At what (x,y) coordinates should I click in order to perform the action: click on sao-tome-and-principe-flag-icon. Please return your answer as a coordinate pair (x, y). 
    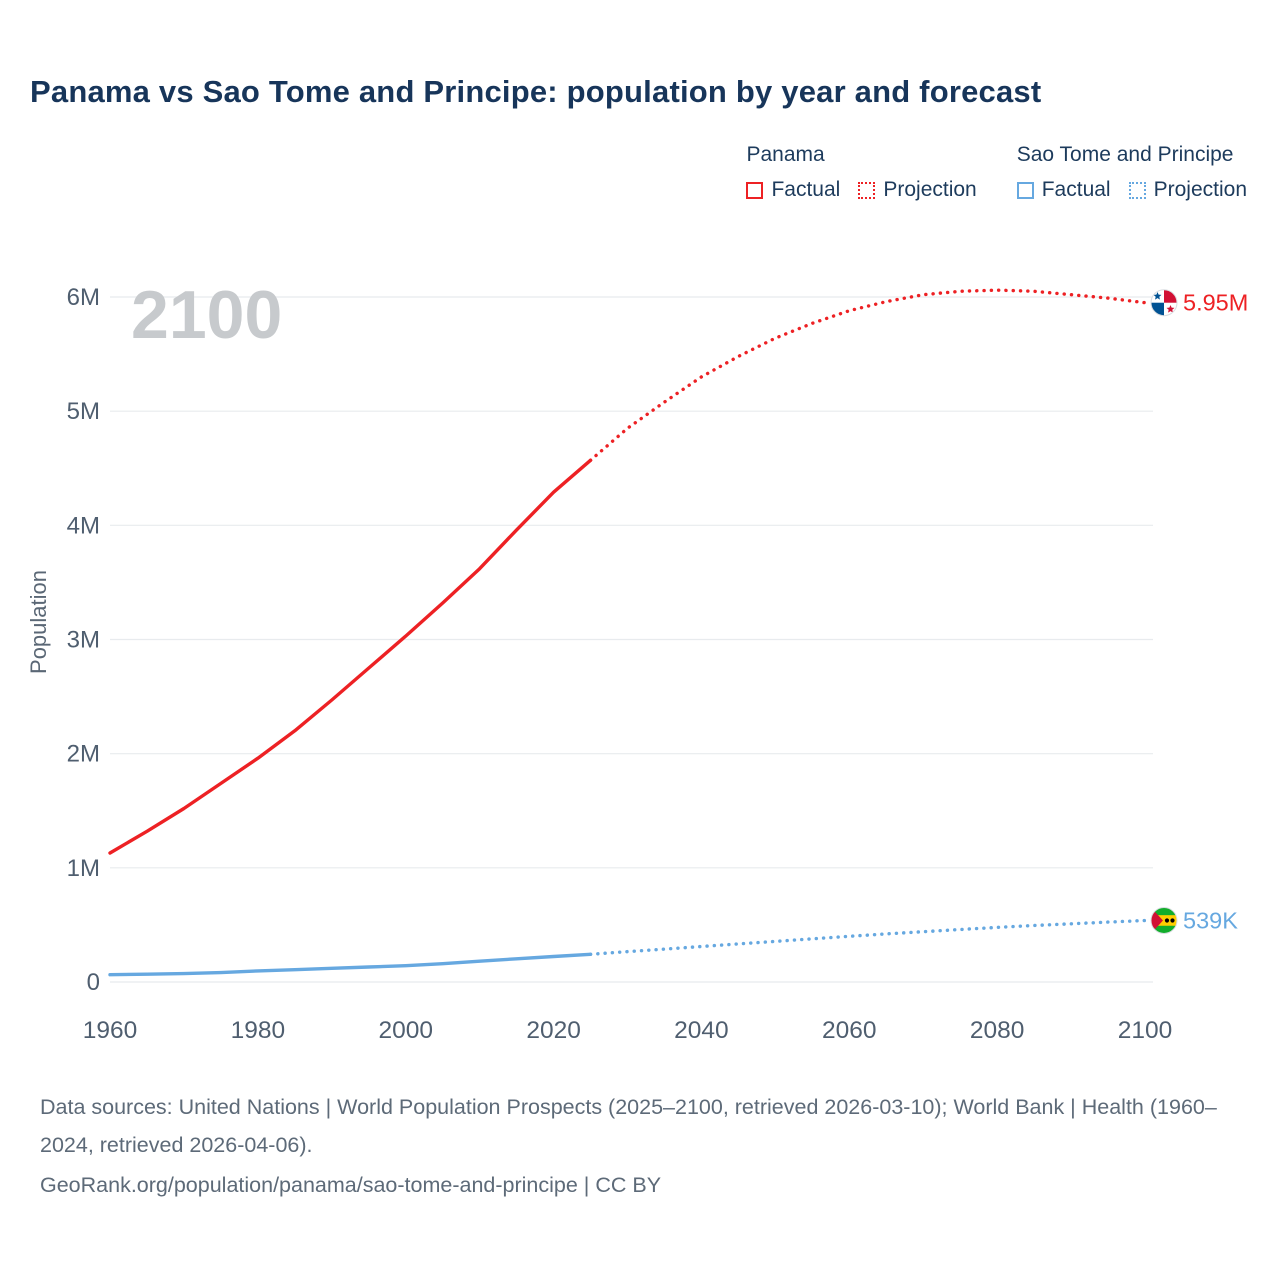
    Looking at the image, I should click on (1164, 920).